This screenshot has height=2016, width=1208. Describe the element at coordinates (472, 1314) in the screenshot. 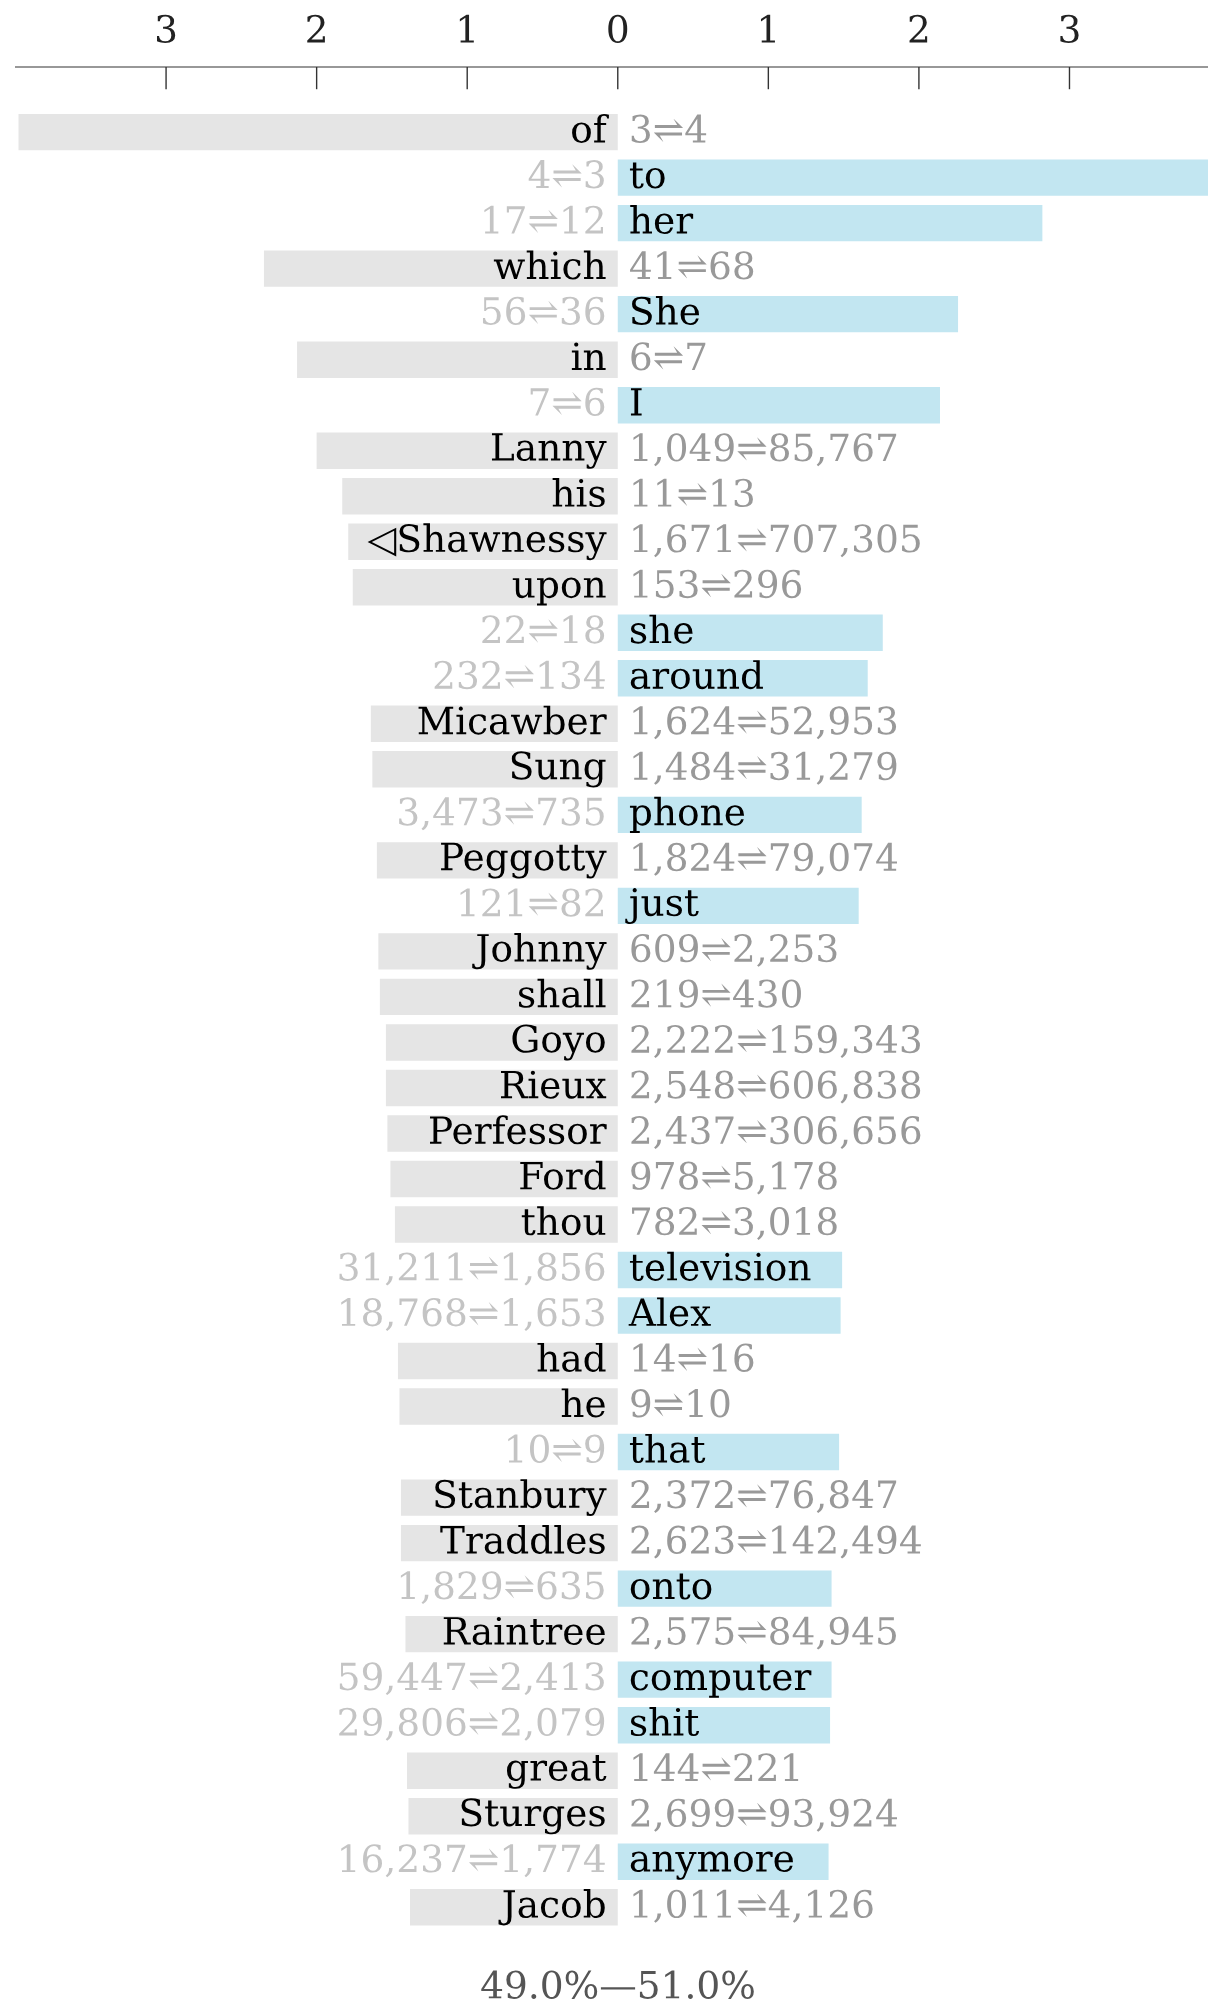

I see `annotation: 18,768⇌1,653` at that location.